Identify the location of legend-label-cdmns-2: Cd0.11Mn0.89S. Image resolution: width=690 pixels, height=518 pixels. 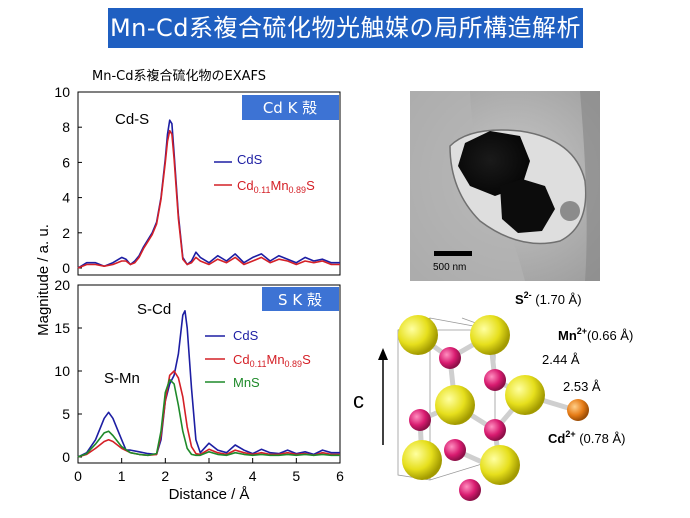
(272, 360).